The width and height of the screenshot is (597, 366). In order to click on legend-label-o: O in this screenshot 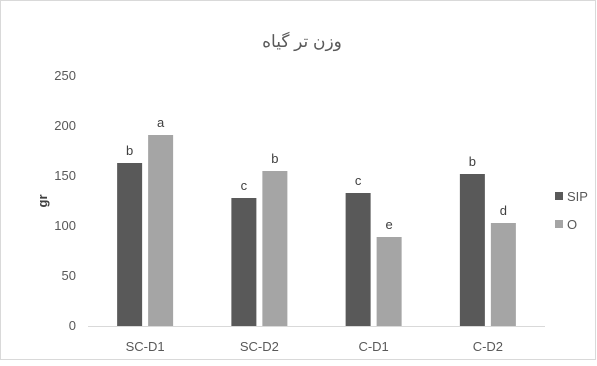, I will do `click(572, 224)`.